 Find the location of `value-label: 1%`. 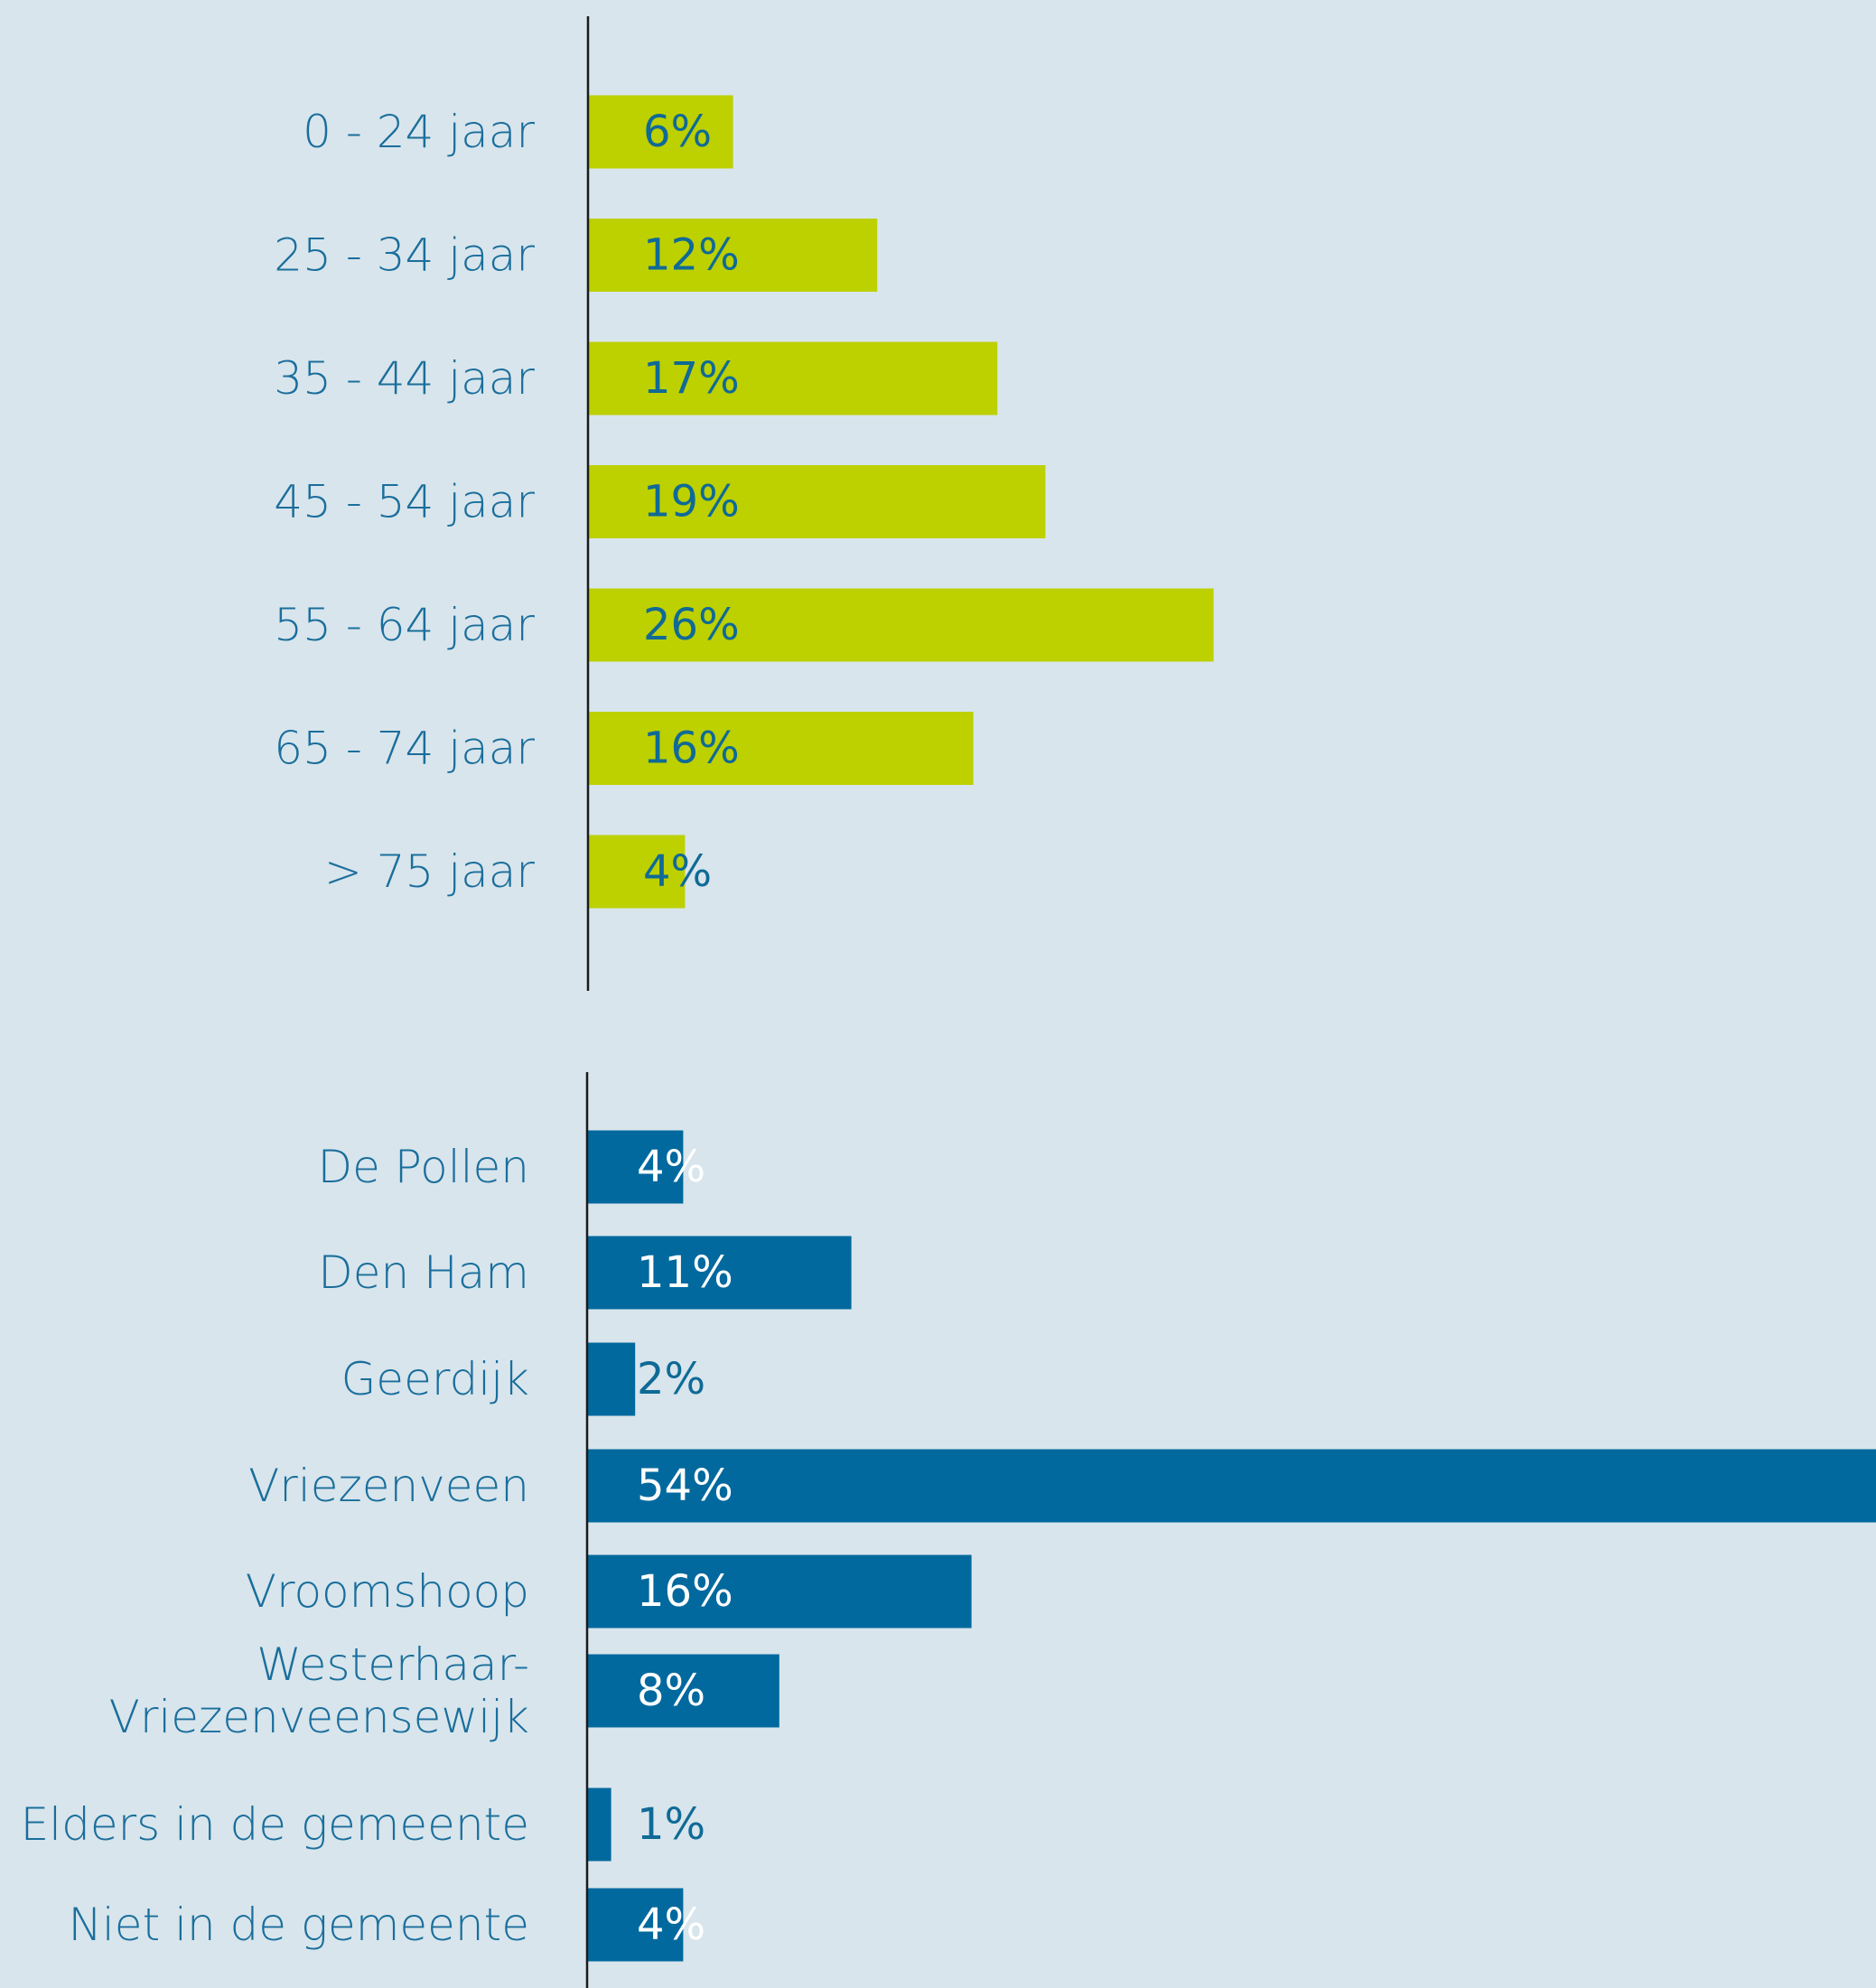

value-label: 1% is located at coordinates (671, 1824).